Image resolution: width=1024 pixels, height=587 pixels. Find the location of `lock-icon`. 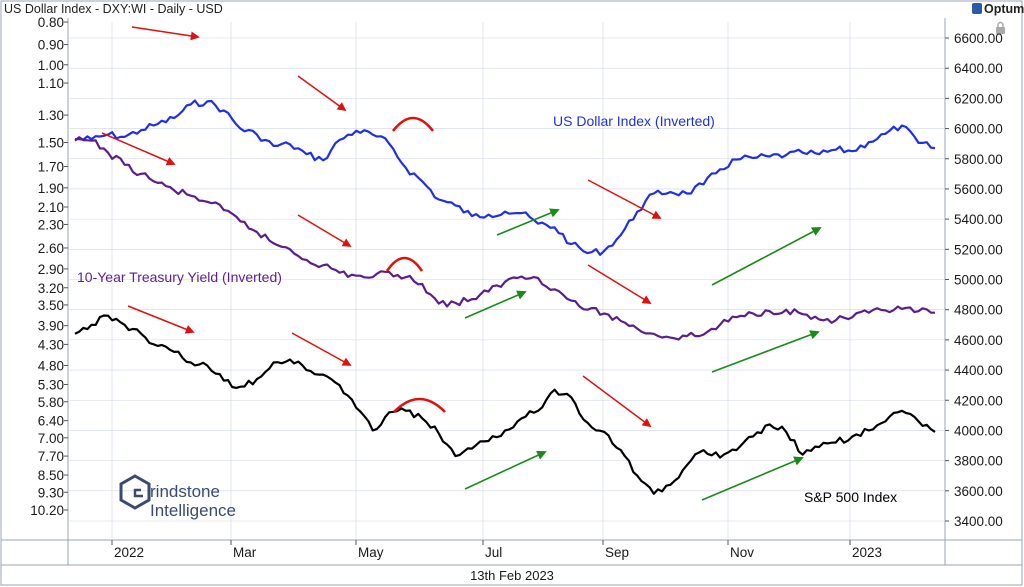

lock-icon is located at coordinates (1000, 28).